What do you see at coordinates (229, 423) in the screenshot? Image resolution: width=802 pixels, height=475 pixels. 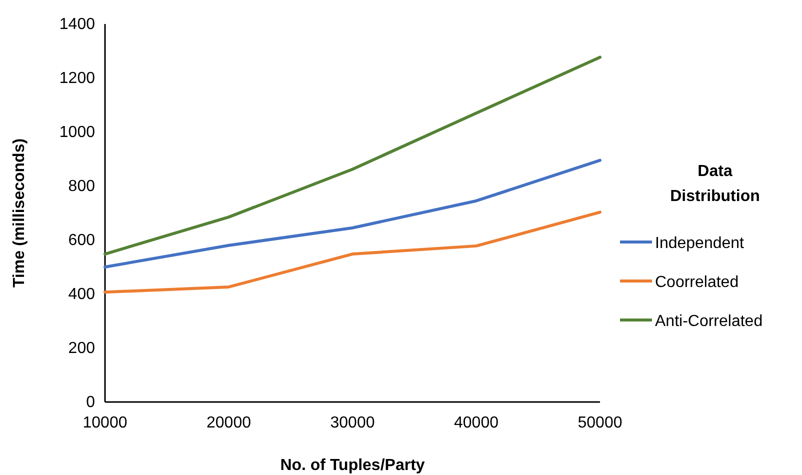 I see `x-tick-label: 20000` at bounding box center [229, 423].